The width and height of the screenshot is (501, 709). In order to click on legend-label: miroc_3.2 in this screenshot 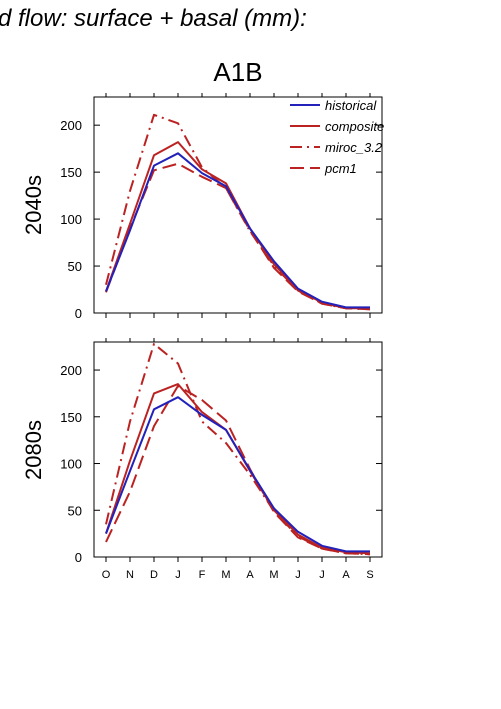, I will do `click(354, 147)`.